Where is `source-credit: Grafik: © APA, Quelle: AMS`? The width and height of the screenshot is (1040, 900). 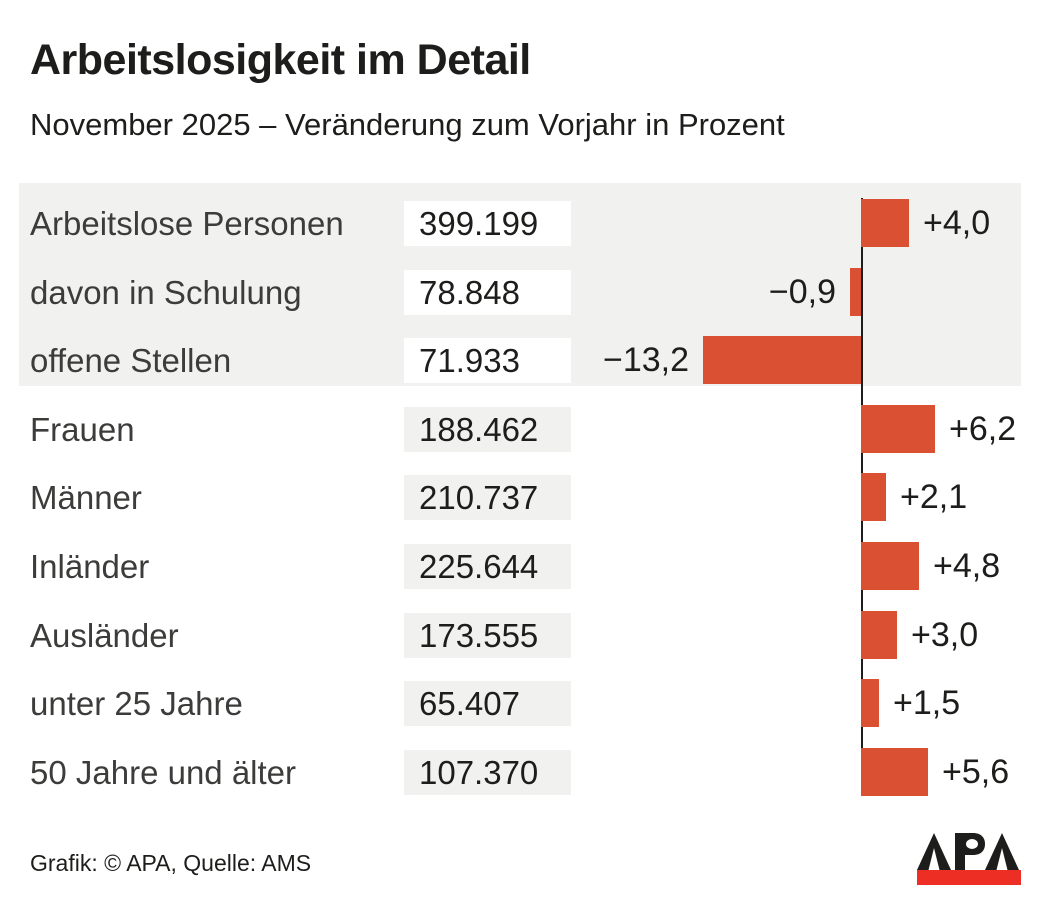
source-credit: Grafik: © APA, Quelle: AMS is located at coordinates (171, 863).